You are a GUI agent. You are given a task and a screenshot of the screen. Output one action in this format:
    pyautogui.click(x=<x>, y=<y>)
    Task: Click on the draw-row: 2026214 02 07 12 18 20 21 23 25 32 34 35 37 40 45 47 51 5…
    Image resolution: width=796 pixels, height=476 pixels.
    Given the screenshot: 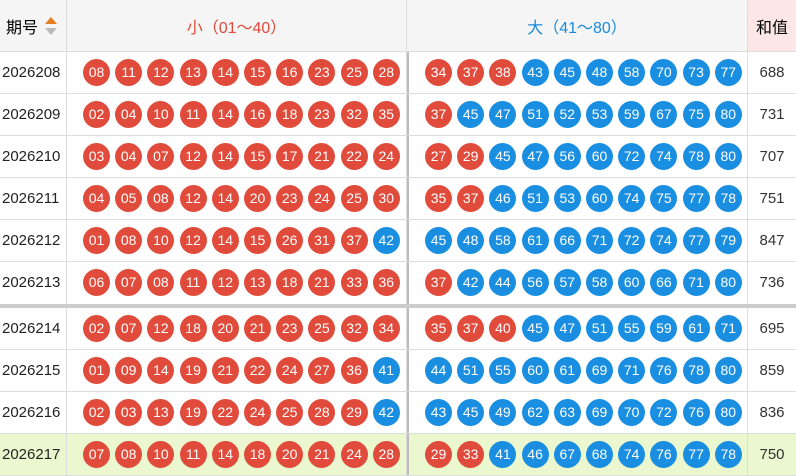 What is the action you would take?
    pyautogui.click(x=398, y=329)
    